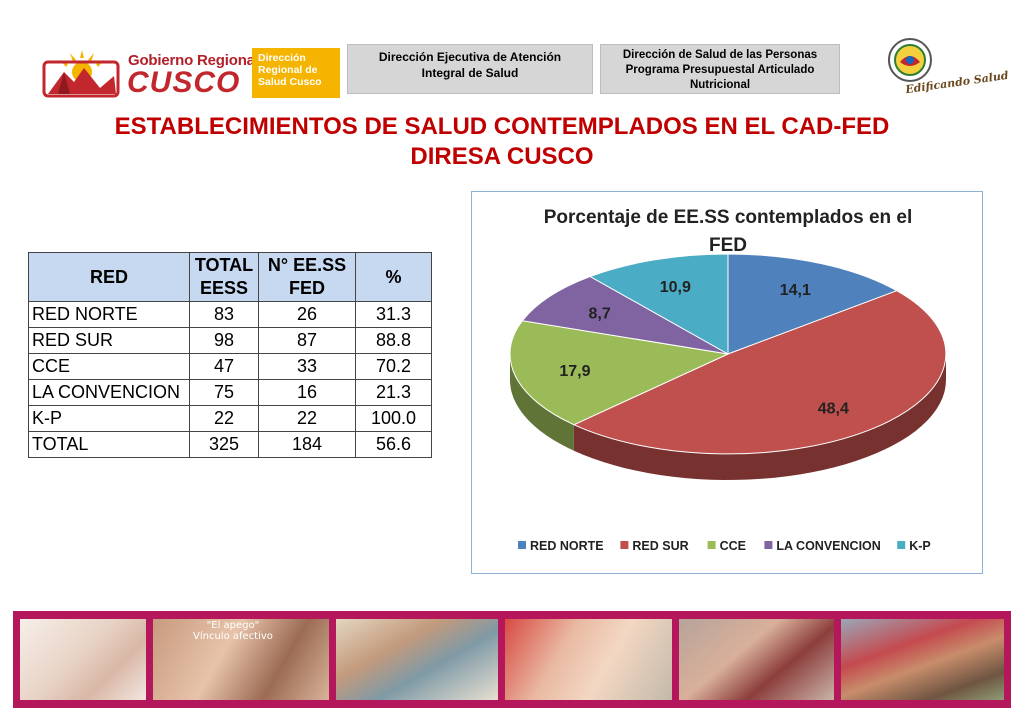 This screenshot has height=715, width=1024. What do you see at coordinates (290, 82) in the screenshot?
I see `dir-line: Salud Cusco` at bounding box center [290, 82].